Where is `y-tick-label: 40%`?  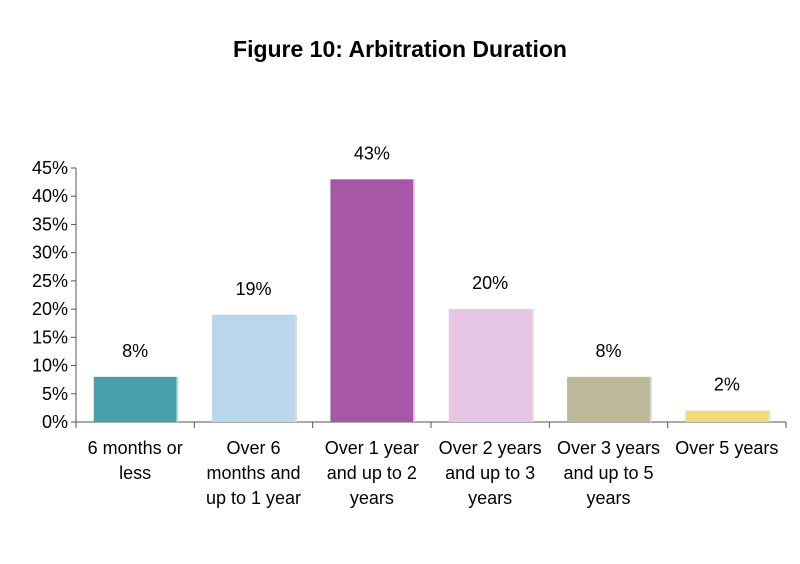 y-tick-label: 40% is located at coordinates (50, 196).